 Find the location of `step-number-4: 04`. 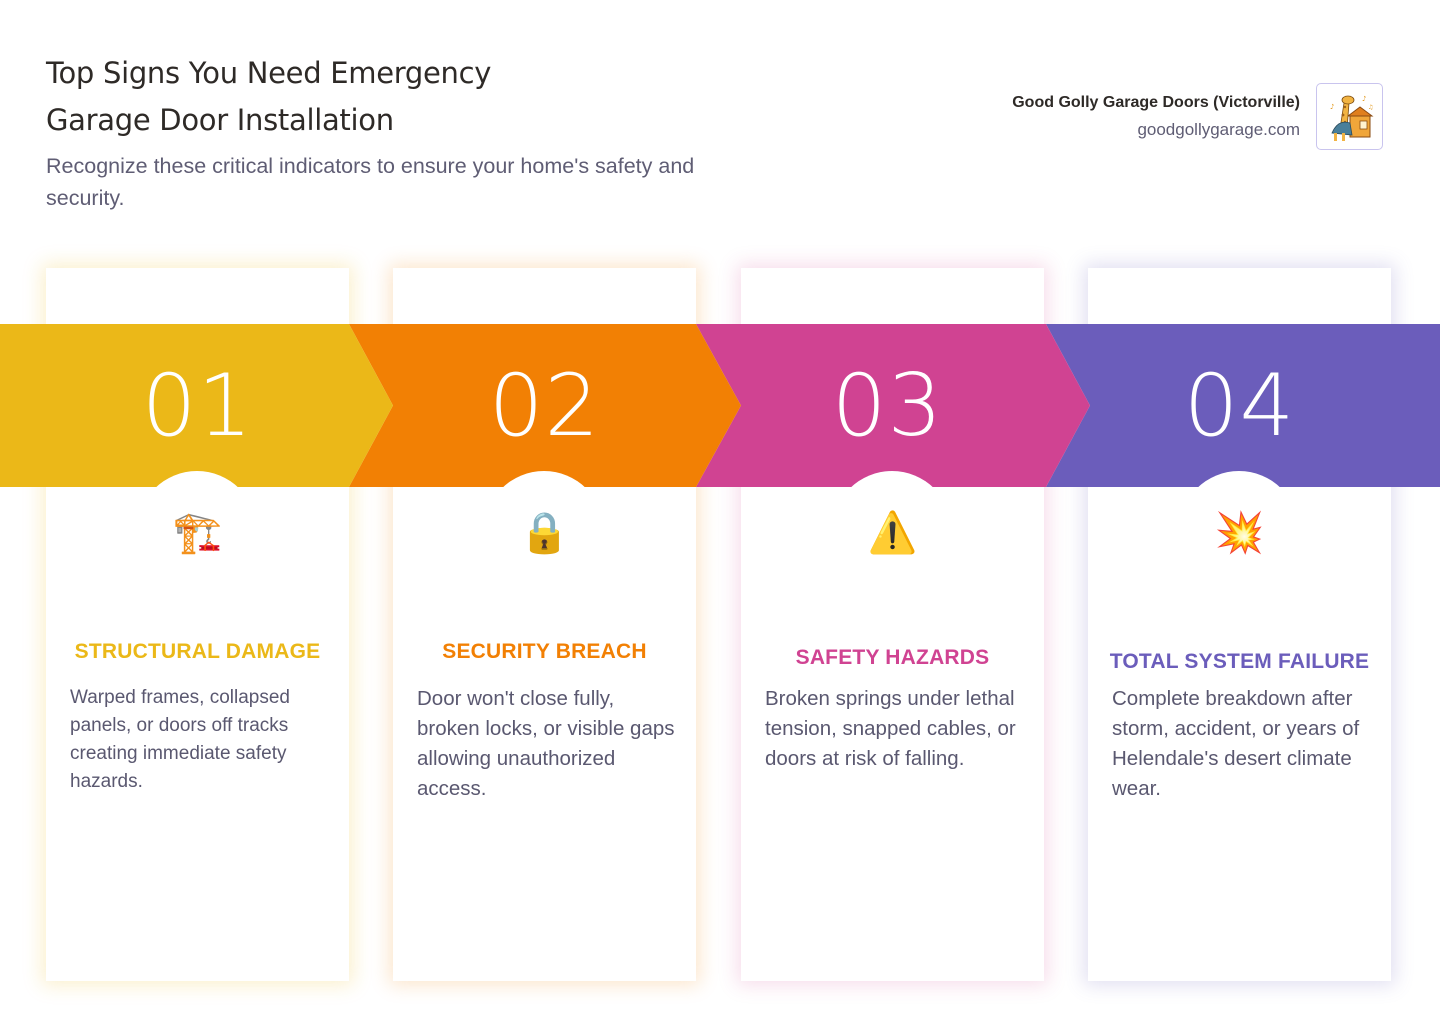

step-number-4: 04 is located at coordinates (1239, 405).